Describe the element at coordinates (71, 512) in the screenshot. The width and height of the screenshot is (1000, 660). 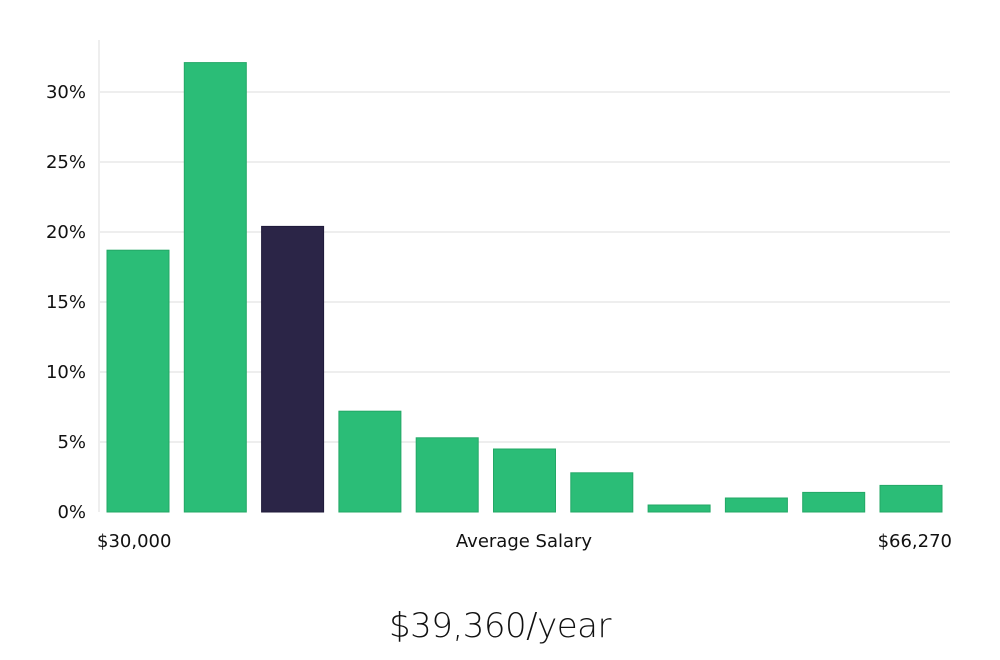
I see `y-tick-label: 0%` at that location.